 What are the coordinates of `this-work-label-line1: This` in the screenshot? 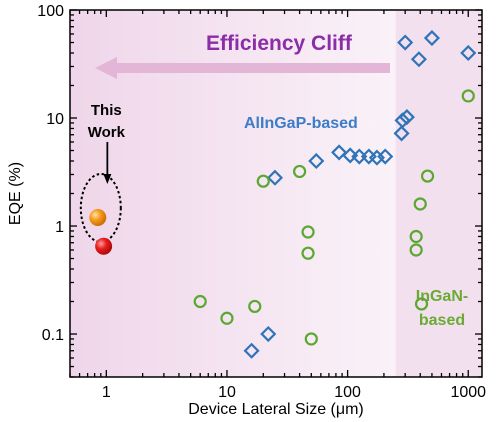 It's located at (106, 110).